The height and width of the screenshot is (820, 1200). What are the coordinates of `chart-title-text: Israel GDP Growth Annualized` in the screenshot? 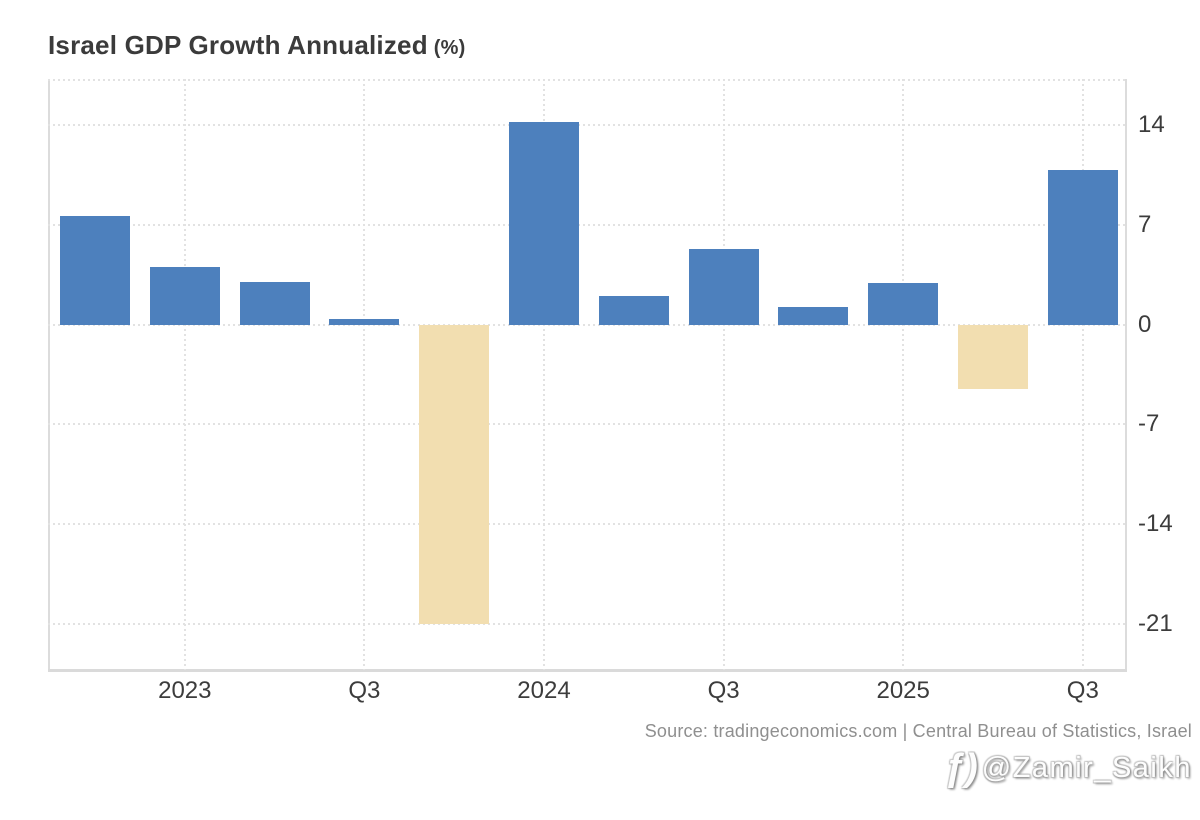 It's located at (238, 45).